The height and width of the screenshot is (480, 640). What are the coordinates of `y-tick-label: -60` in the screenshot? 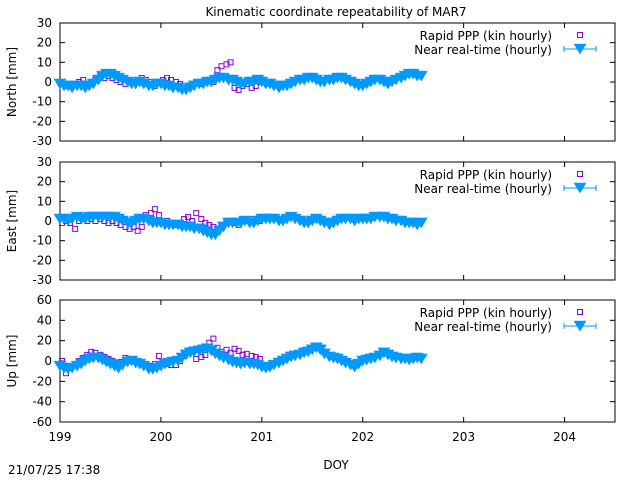 It's located at (42, 422).